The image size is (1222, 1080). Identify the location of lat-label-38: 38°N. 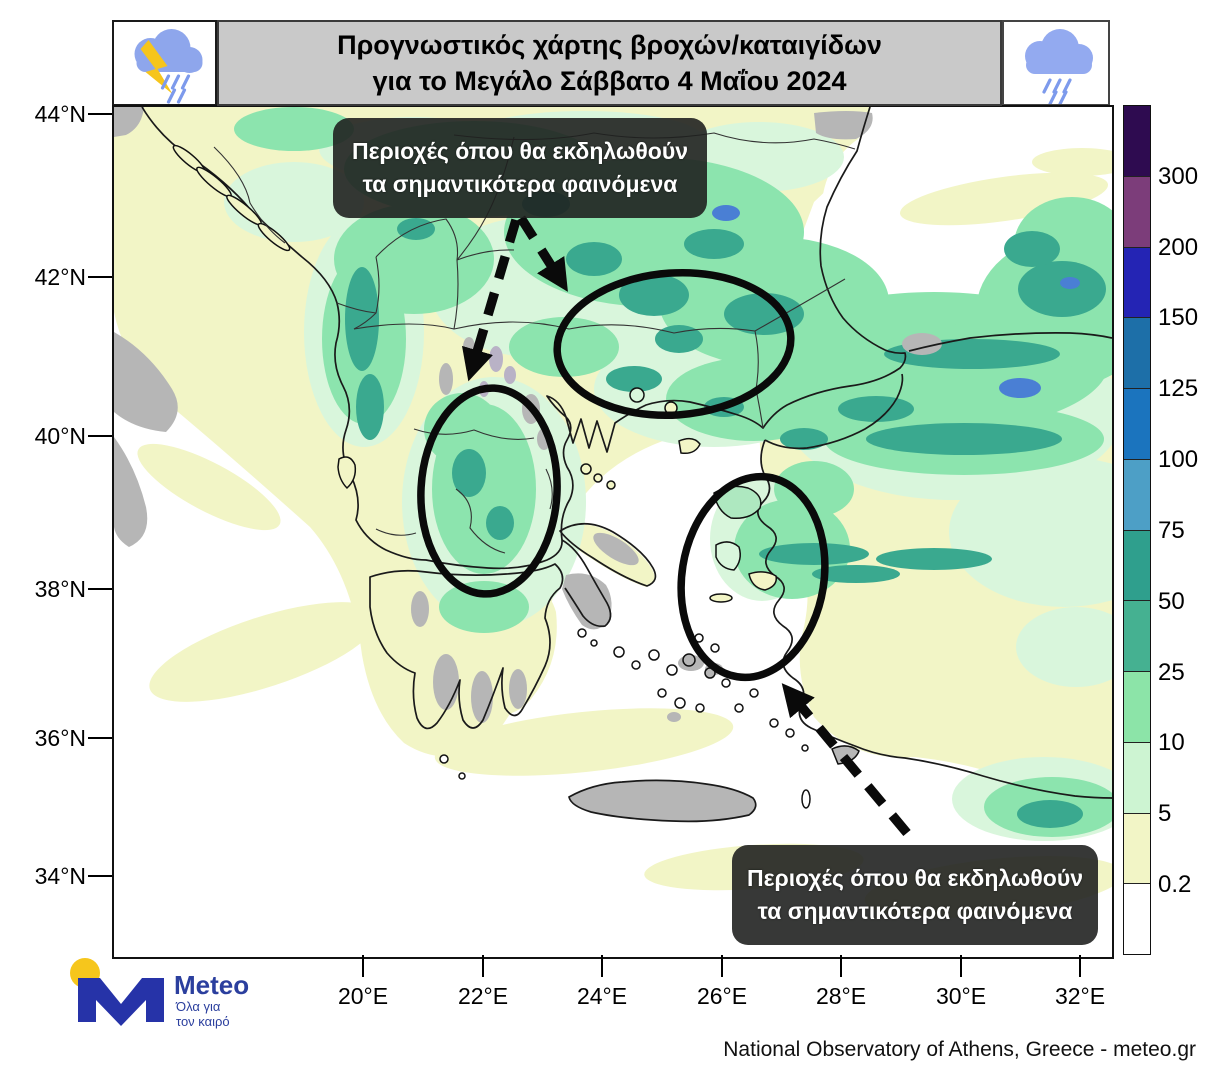
(60, 589).